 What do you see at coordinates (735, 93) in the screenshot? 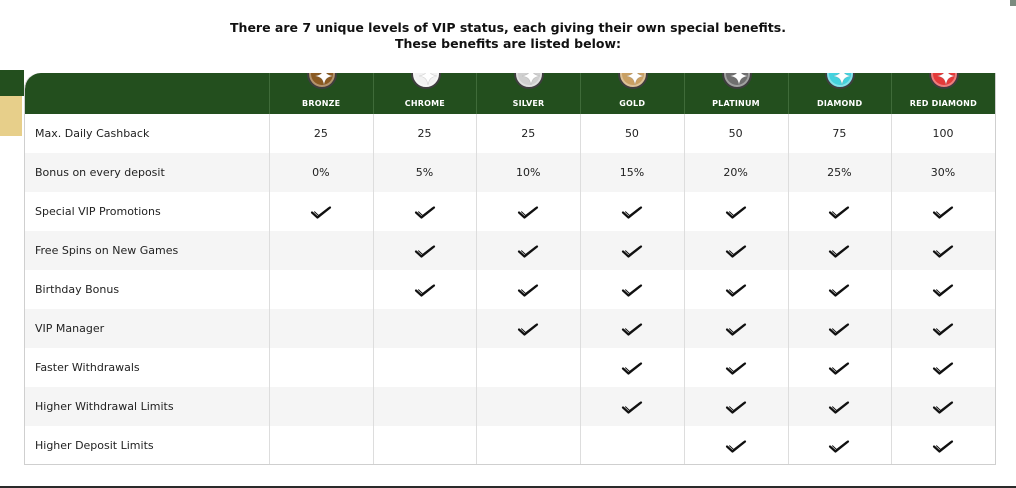
I see `tier-header-platinum: PLATINUM` at bounding box center [735, 93].